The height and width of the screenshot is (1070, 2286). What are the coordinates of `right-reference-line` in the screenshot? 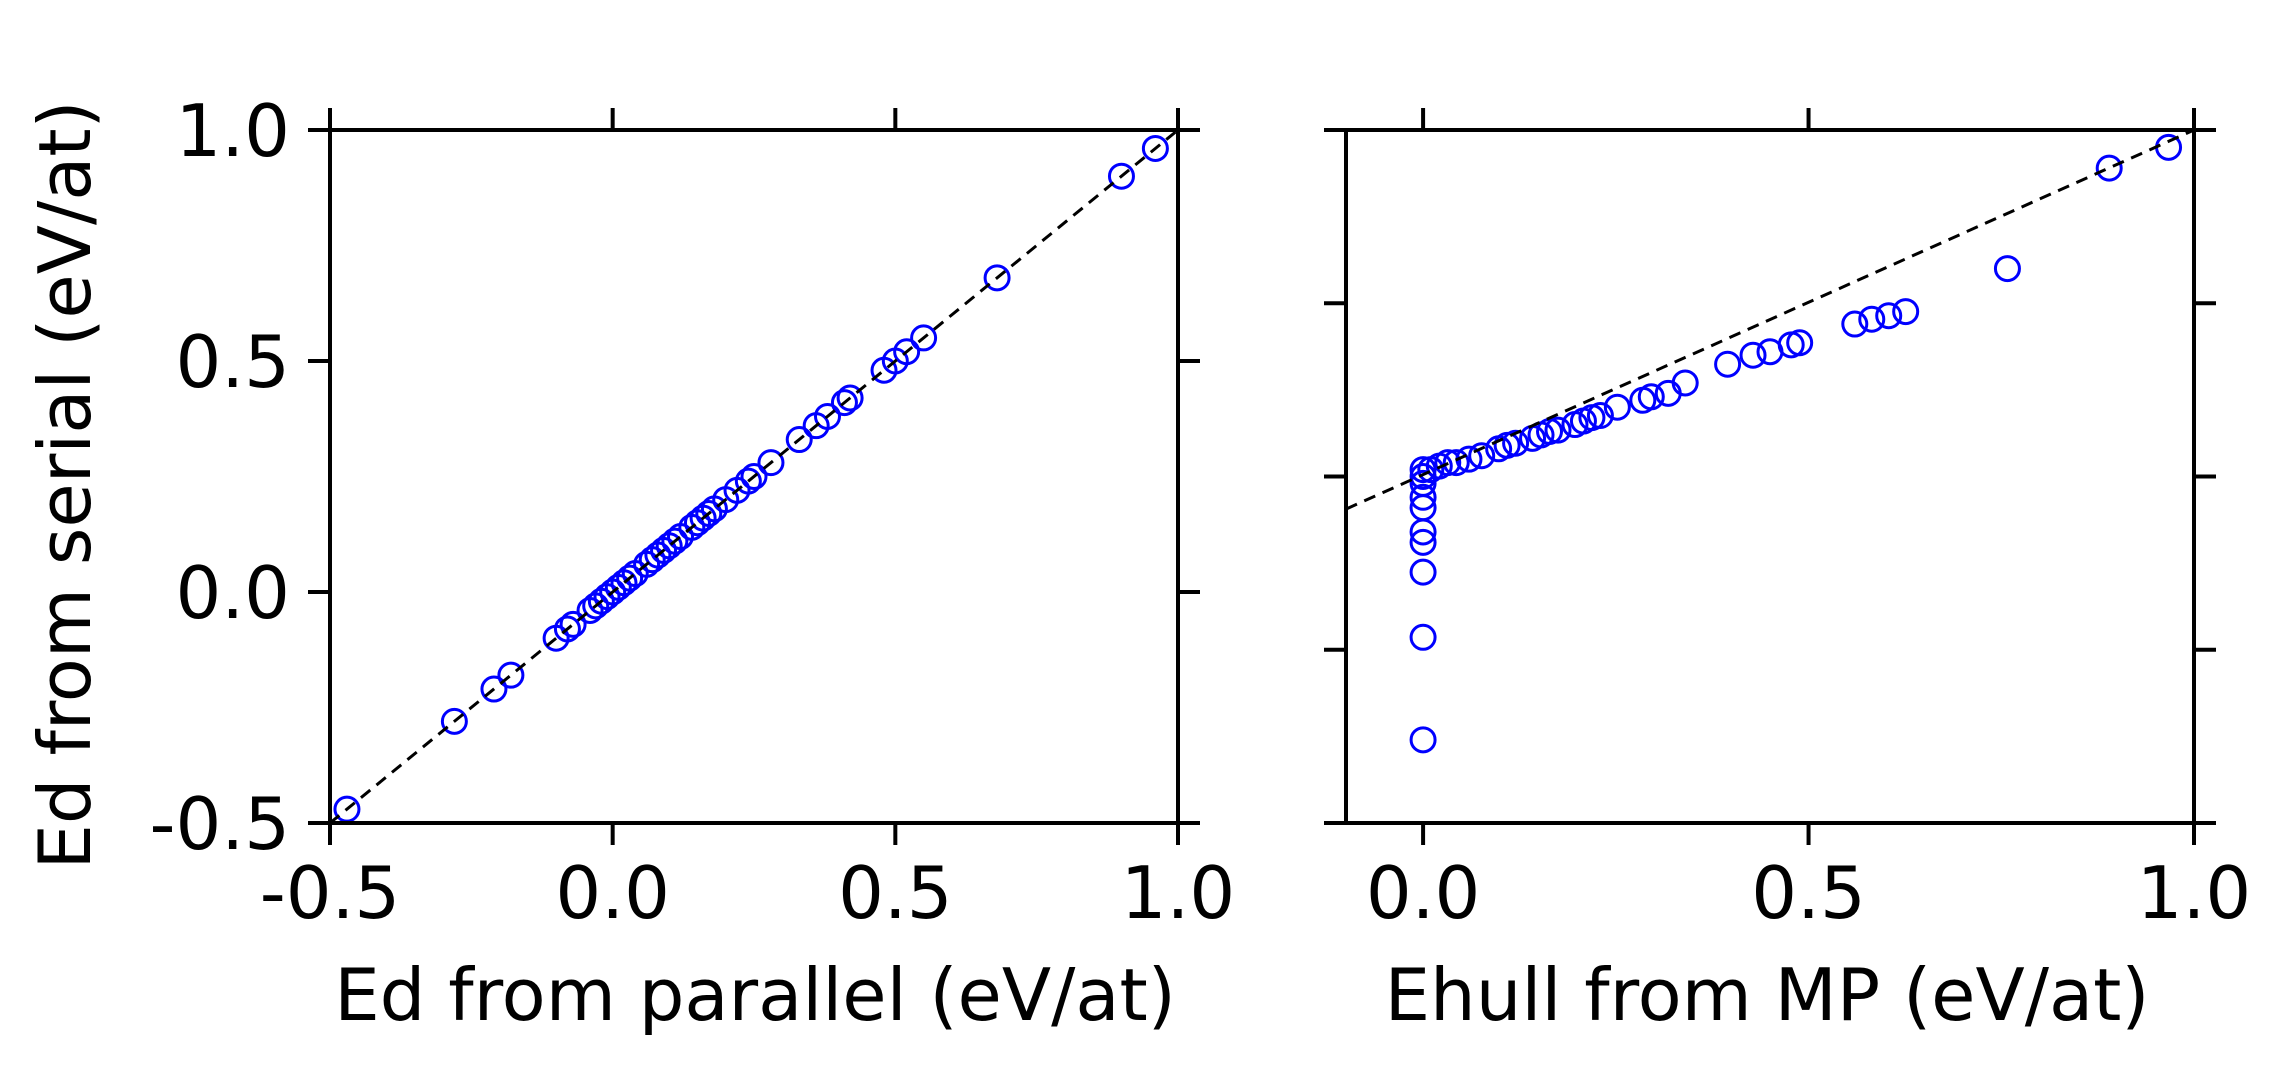 It's located at (1770, 319).